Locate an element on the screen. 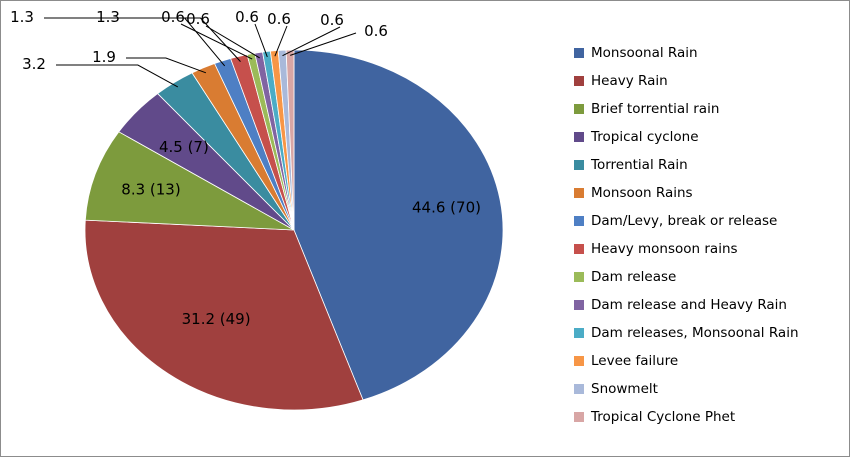 Image resolution: width=850 pixels, height=458 pixels. data-label-monsoonal-rain: 44.6 (70) is located at coordinates (446, 208).